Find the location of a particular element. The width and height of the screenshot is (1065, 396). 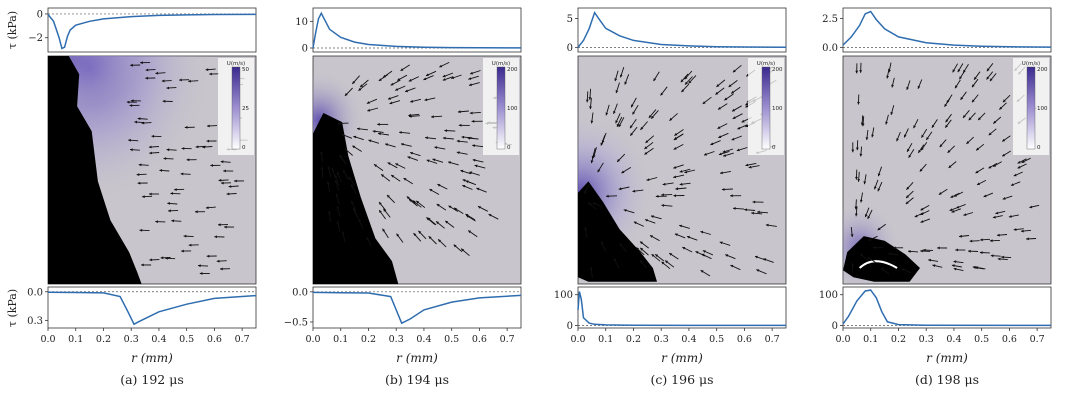

y-tick-label: −2 is located at coordinates (35, 38).